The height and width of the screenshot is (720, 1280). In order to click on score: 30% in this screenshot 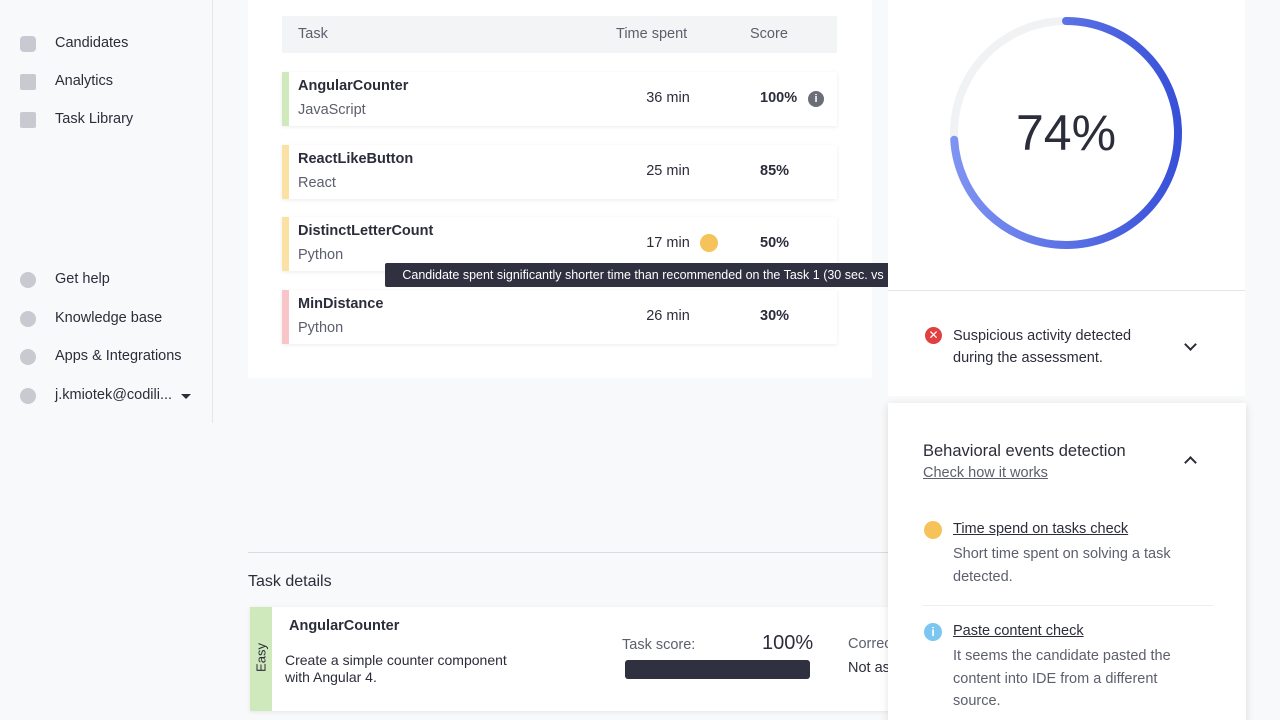, I will do `click(775, 315)`.